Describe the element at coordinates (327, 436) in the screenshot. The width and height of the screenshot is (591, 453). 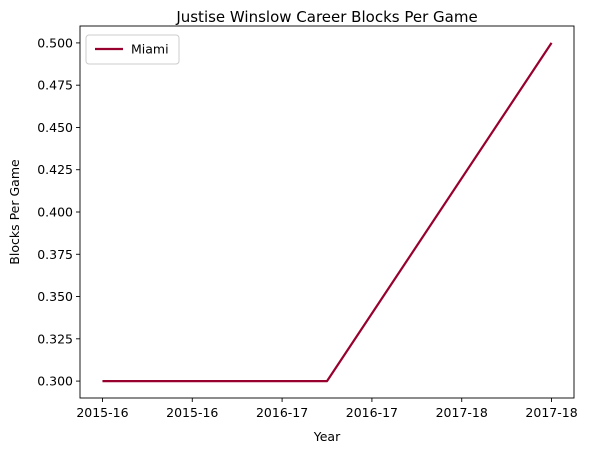
I see `x-axis-label: Year` at that location.